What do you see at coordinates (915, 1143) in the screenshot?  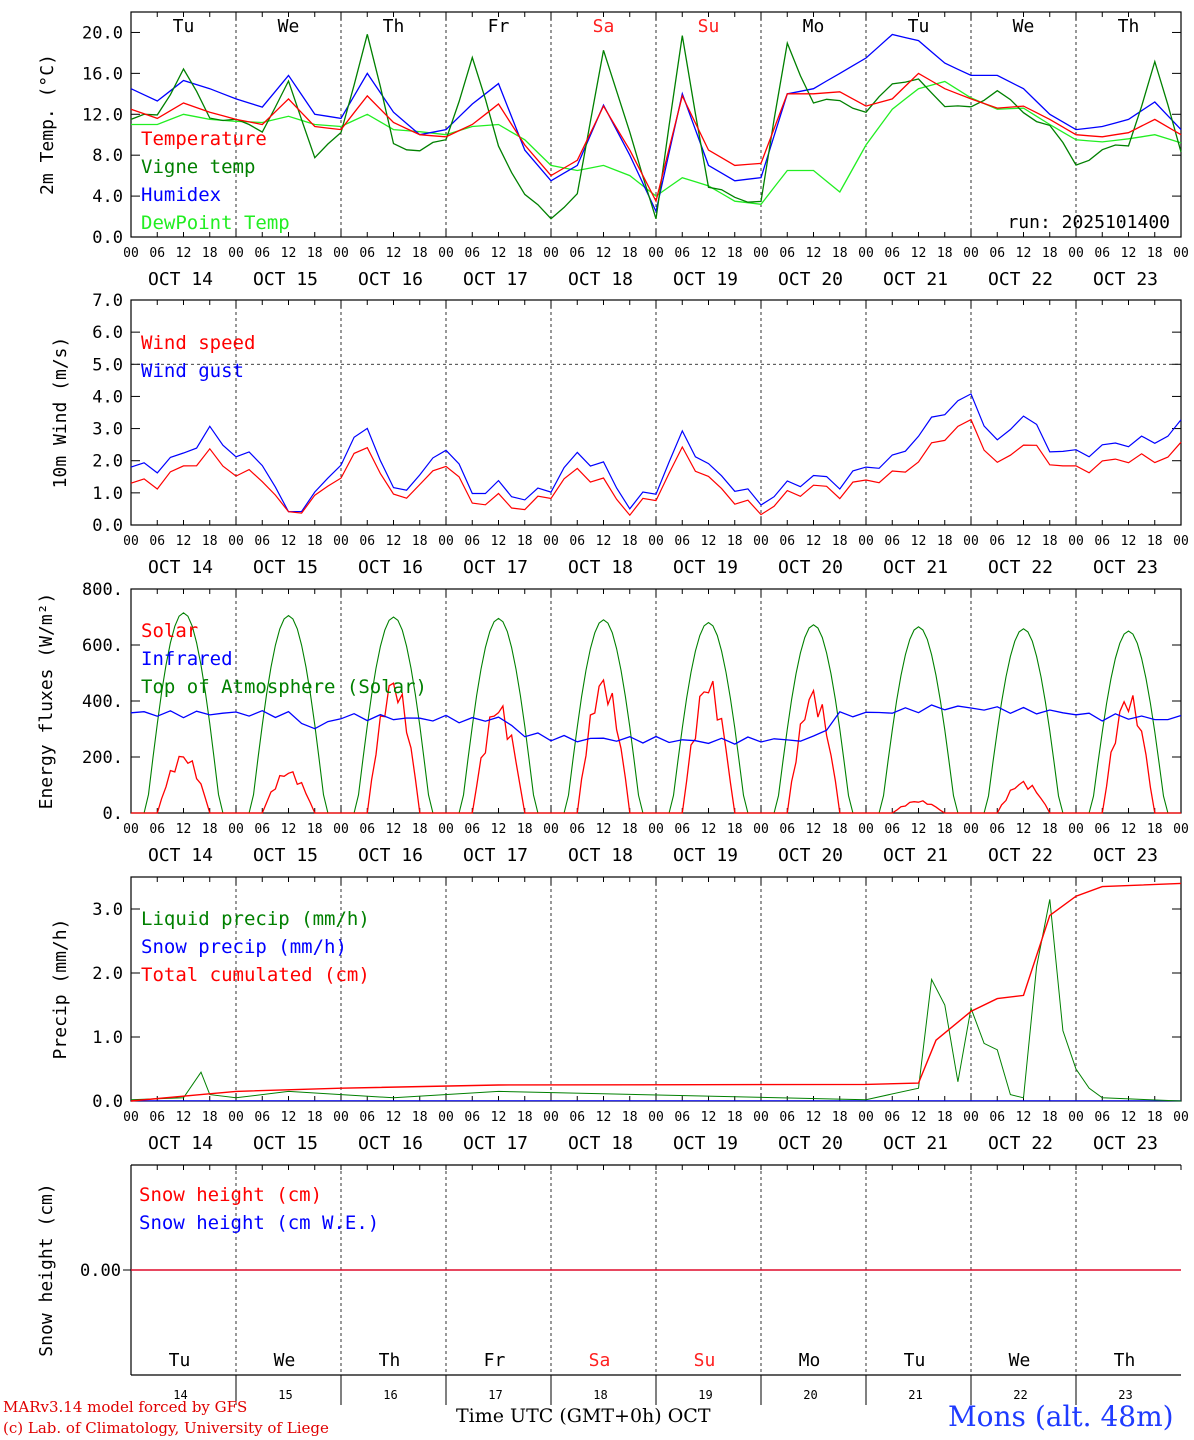 I see `date-label: OCT 21` at bounding box center [915, 1143].